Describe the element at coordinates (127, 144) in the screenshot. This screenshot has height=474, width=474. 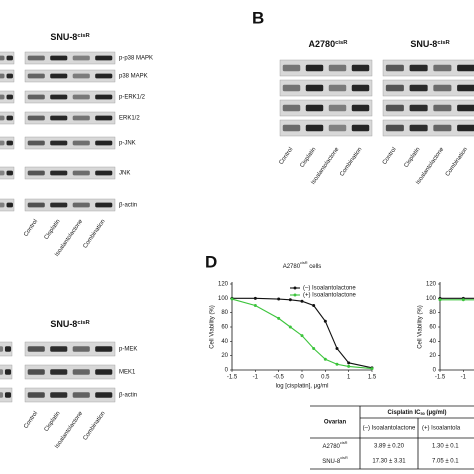
I see `row-label: p-JNK` at that location.